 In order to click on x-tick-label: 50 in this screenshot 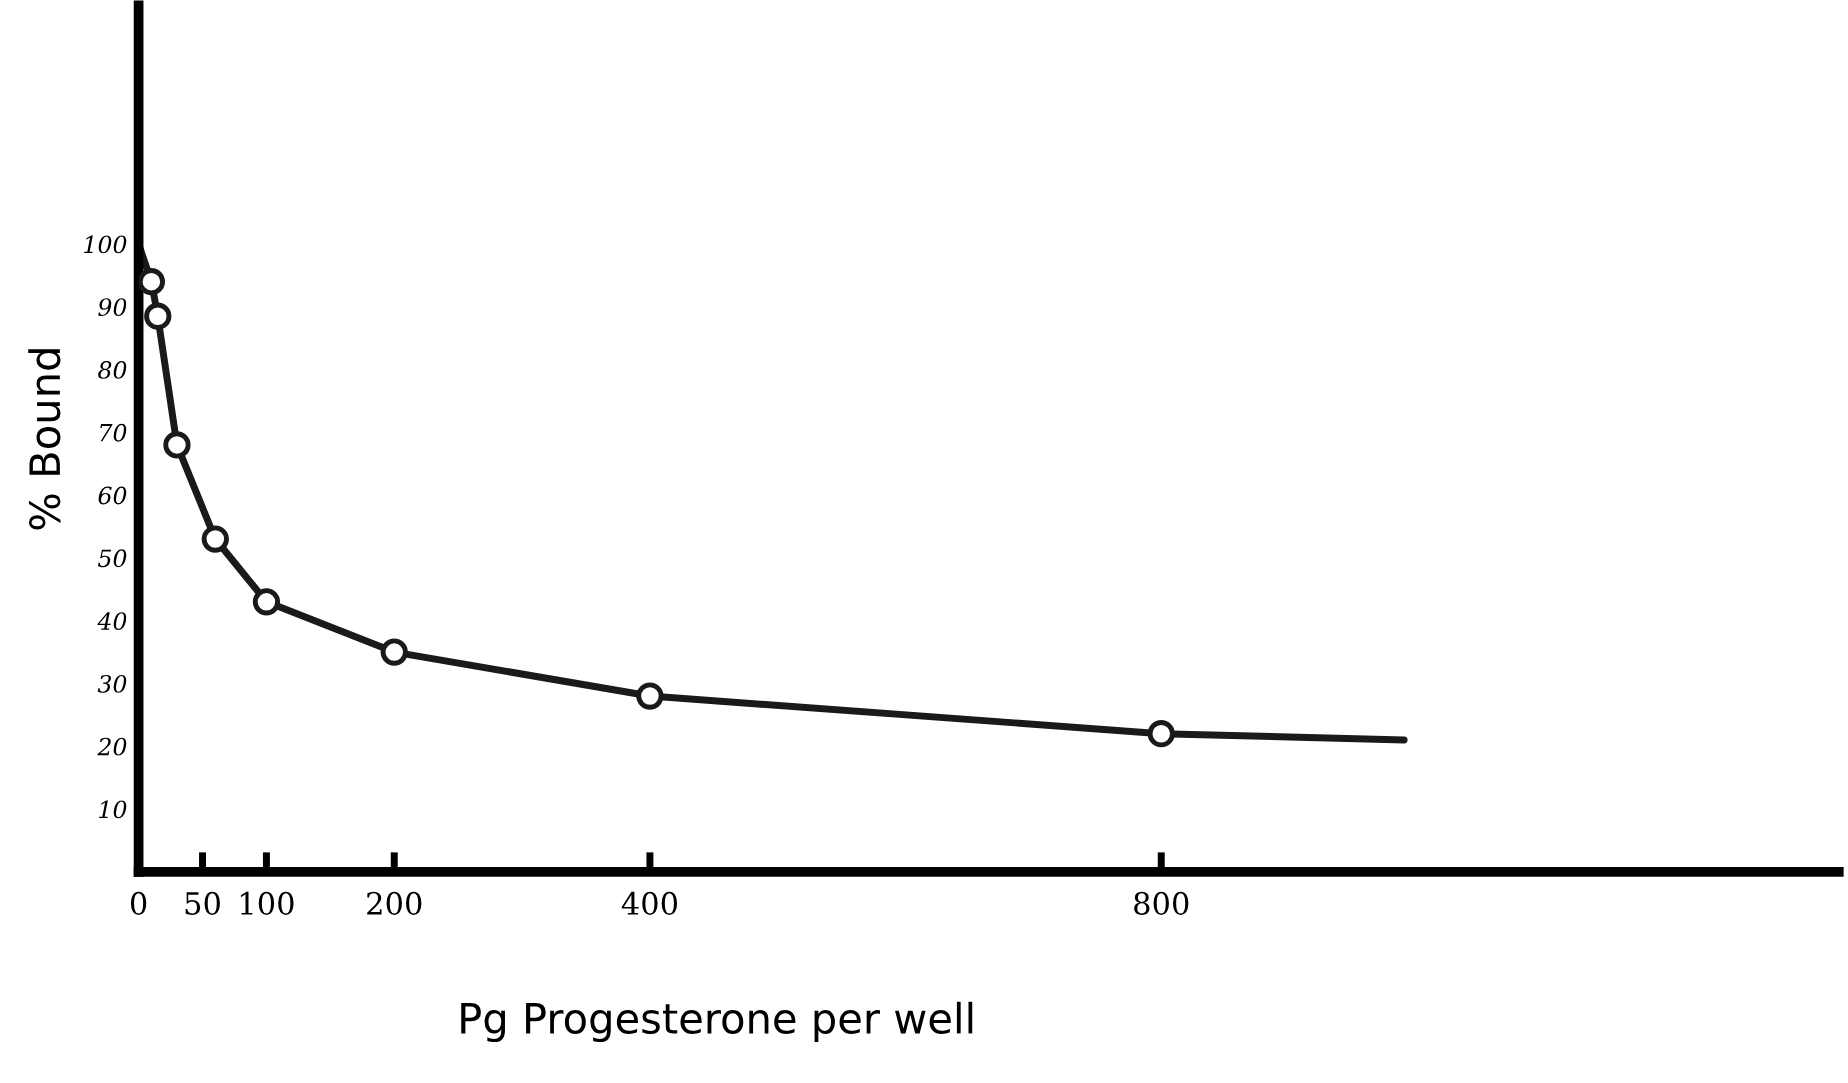, I will do `click(202, 903)`.